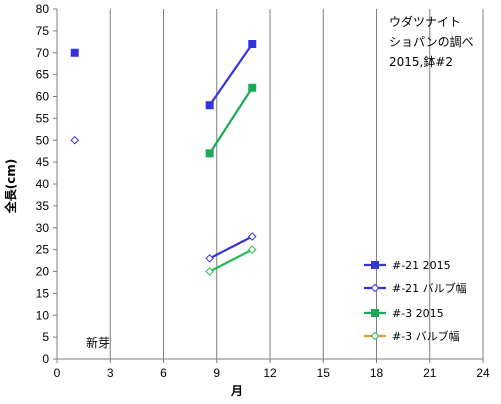  What do you see at coordinates (43, 162) in the screenshot?
I see `y-tick-label: 45` at bounding box center [43, 162].